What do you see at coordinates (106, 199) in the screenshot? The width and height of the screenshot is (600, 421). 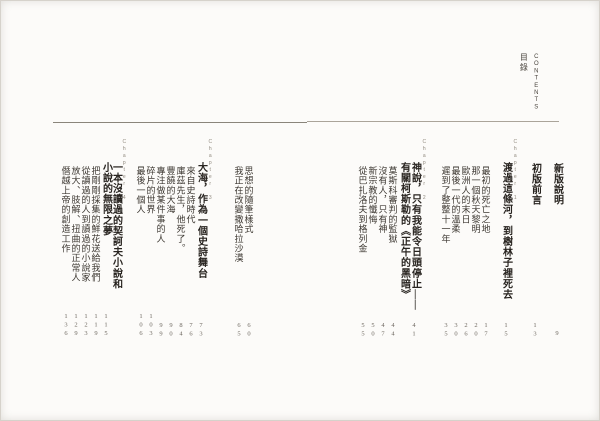 I see `chapter-title: 小說的無限之夢` at bounding box center [106, 199].